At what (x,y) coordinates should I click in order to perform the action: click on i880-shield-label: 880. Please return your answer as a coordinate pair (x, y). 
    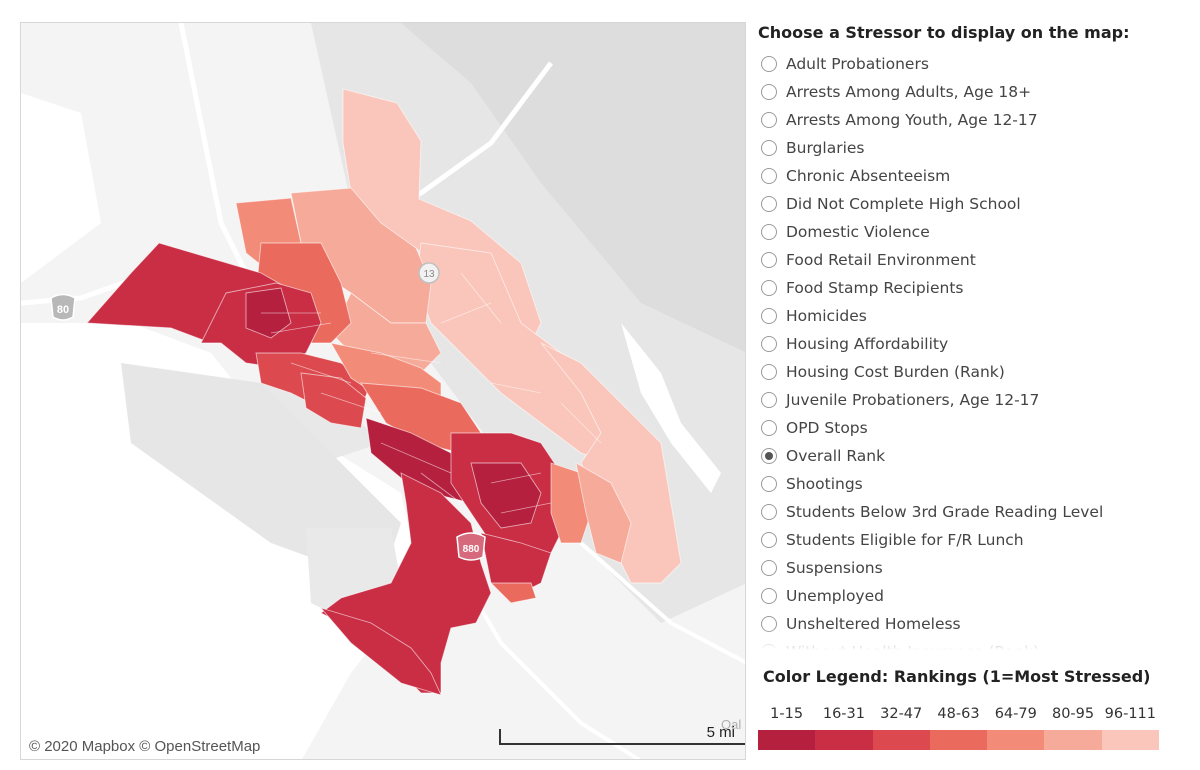
    Looking at the image, I should click on (471, 549).